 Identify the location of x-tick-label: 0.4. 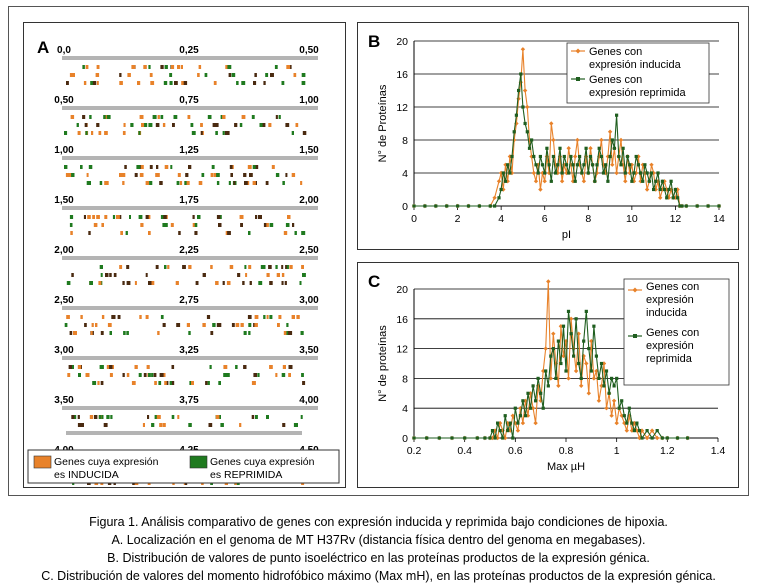
(464, 451).